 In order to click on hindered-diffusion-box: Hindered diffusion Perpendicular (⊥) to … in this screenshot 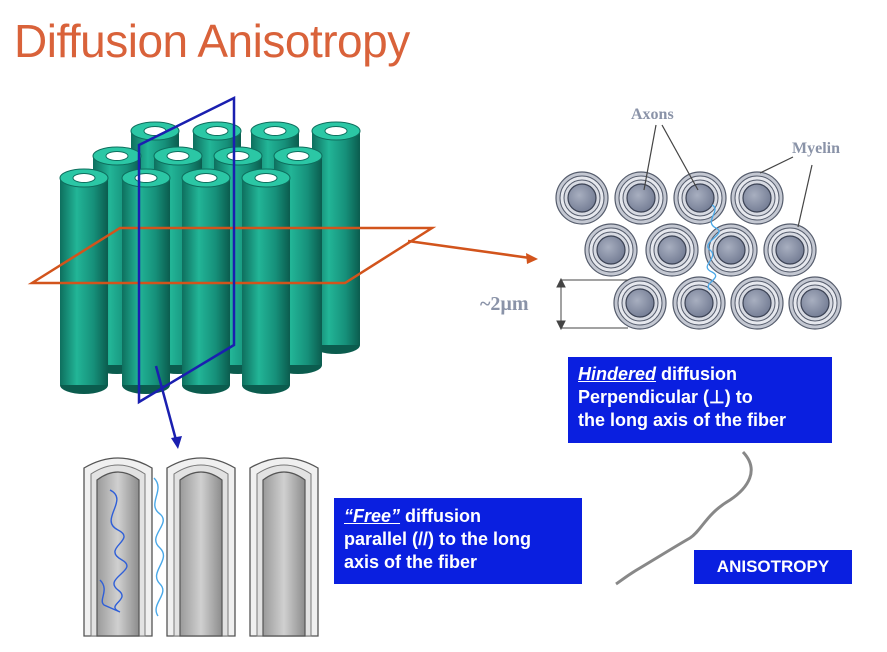, I will do `click(700, 400)`.